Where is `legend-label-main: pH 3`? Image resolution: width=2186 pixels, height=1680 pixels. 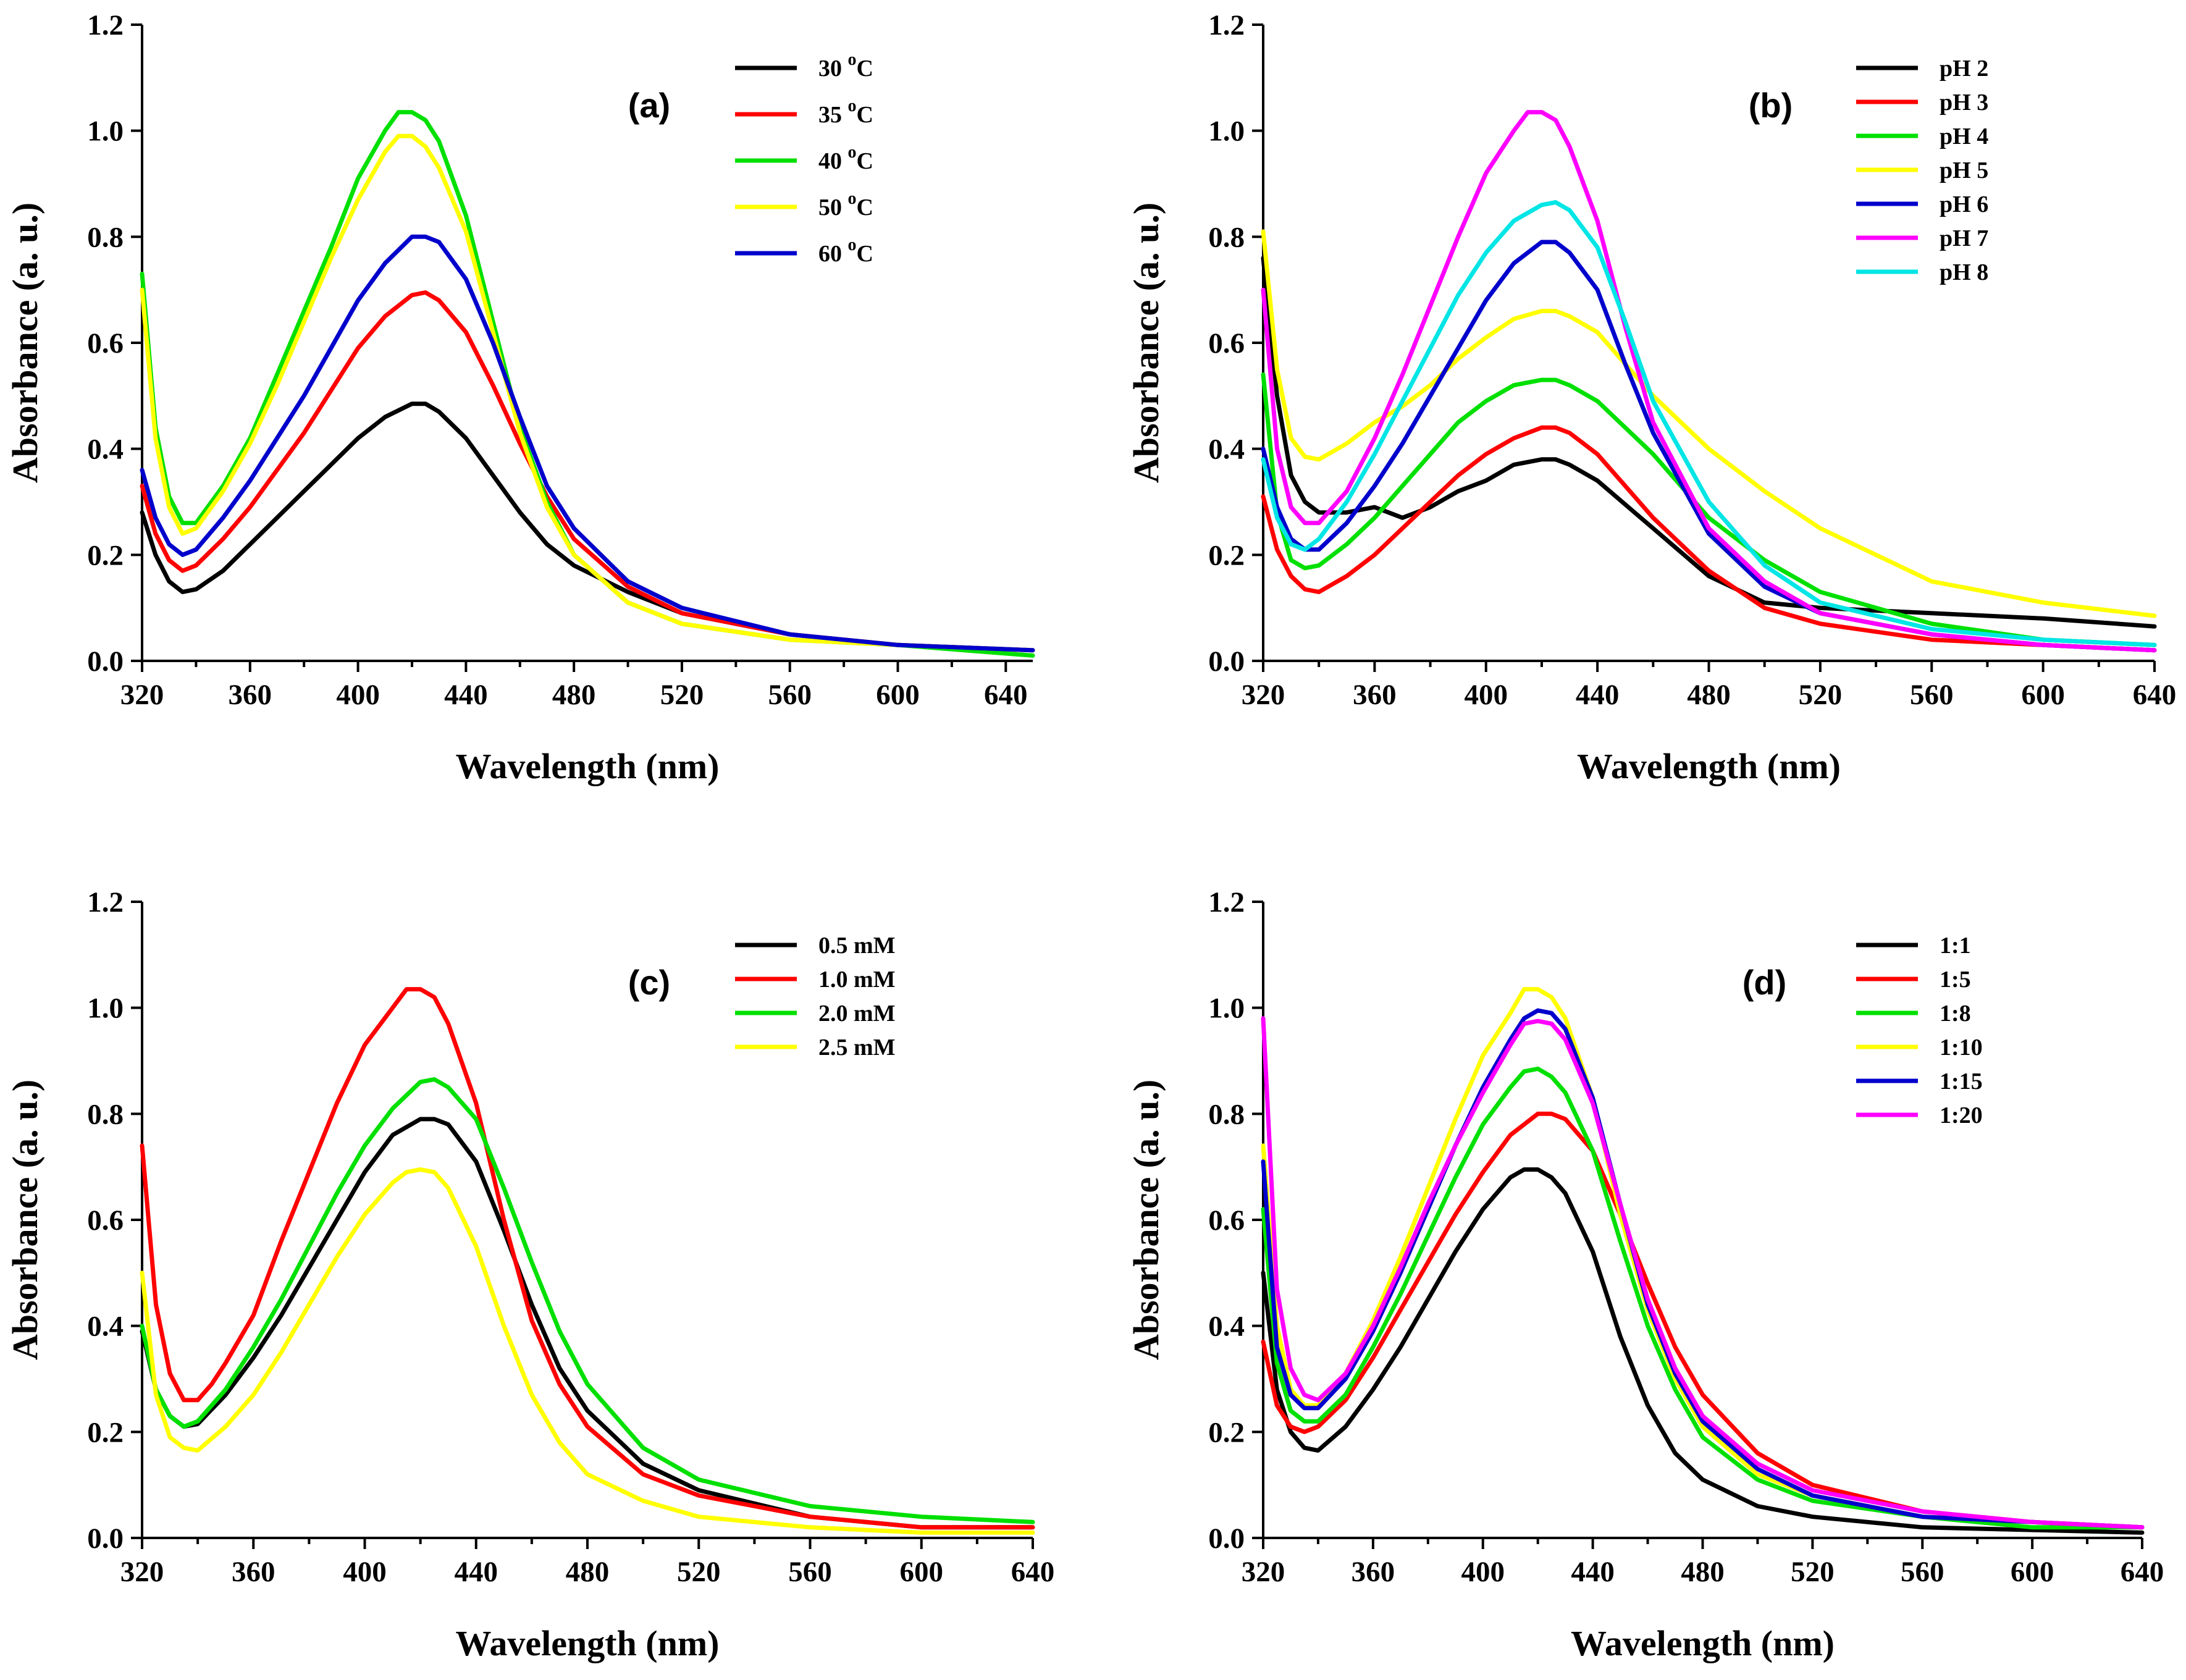
legend-label-main: pH 3 is located at coordinates (1964, 103).